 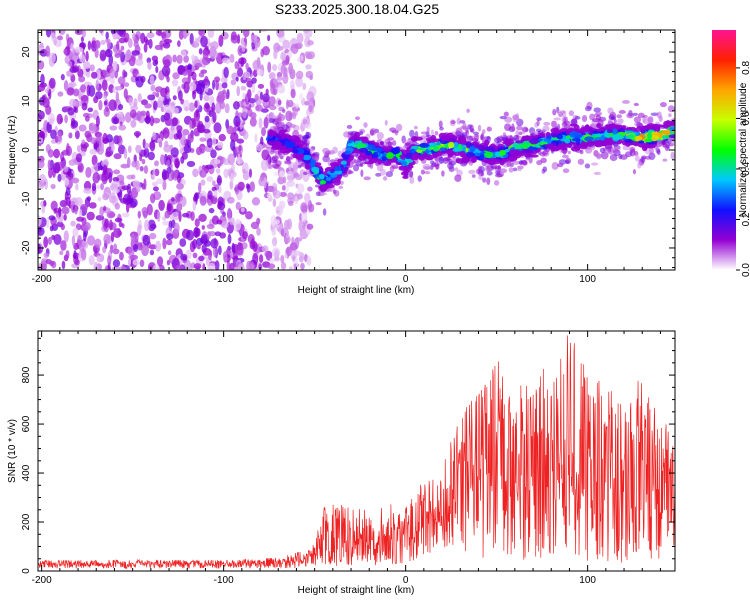 I want to click on snr-y-axis-label: SNR (10 * v/v), so click(x=12, y=451).